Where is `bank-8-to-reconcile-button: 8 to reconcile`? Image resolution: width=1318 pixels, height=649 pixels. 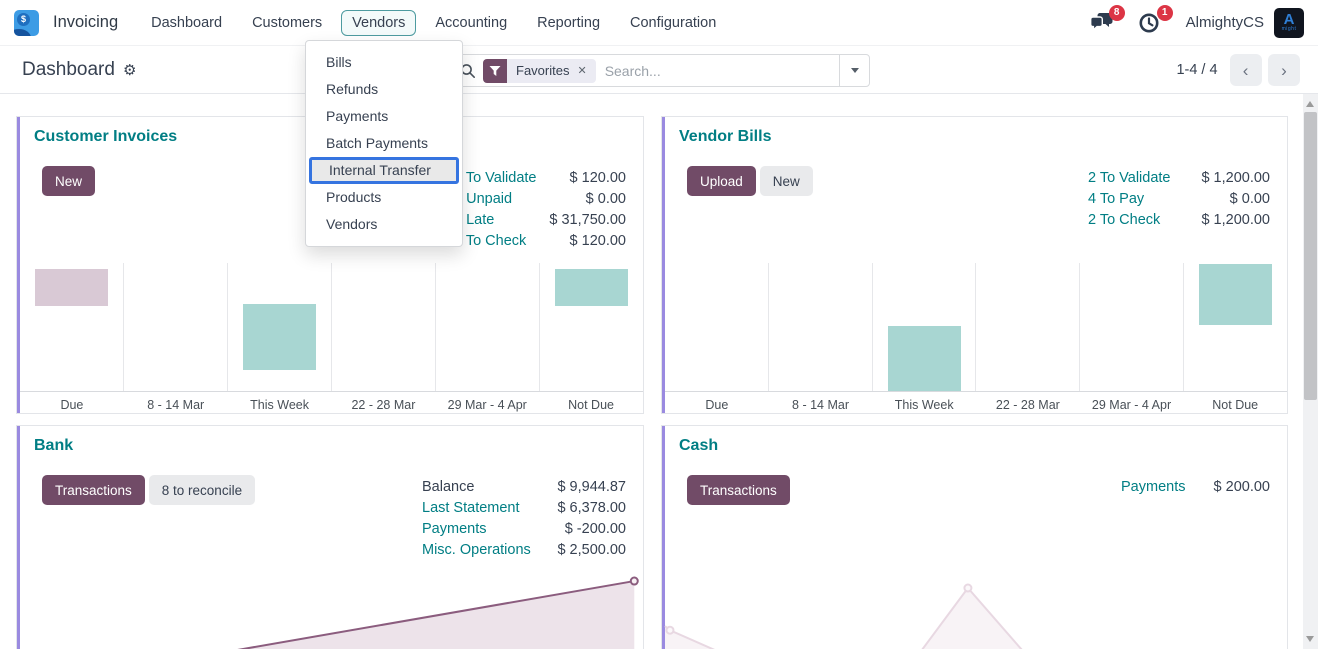
bank-8-to-reconcile-button: 8 to reconcile is located at coordinates (202, 490).